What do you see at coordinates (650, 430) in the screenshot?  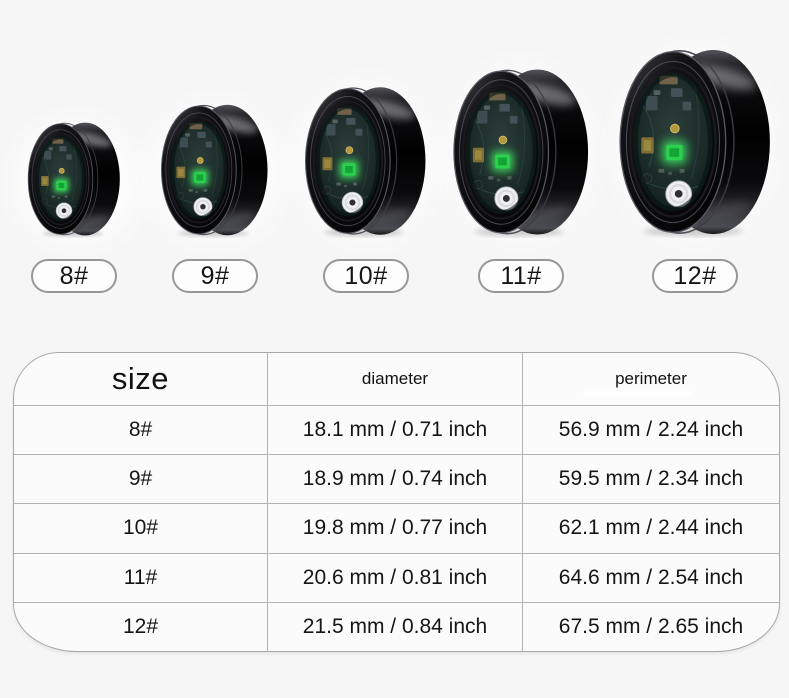 I see `table-cell: 56.9 mm / 2.24 inch` at bounding box center [650, 430].